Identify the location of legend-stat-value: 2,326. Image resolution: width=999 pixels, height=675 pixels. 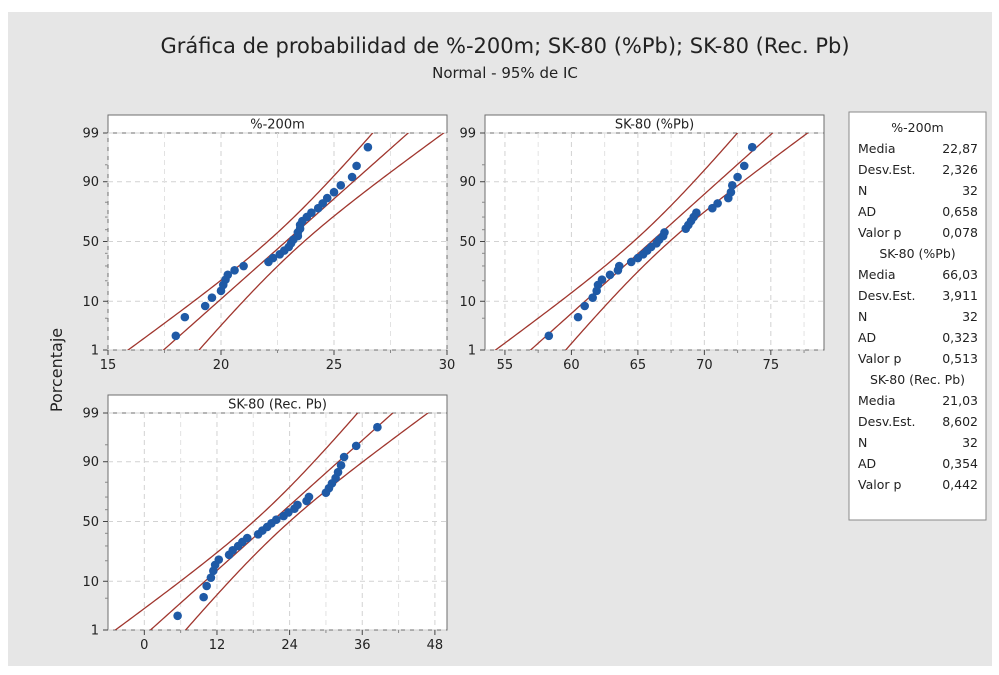
(960, 169).